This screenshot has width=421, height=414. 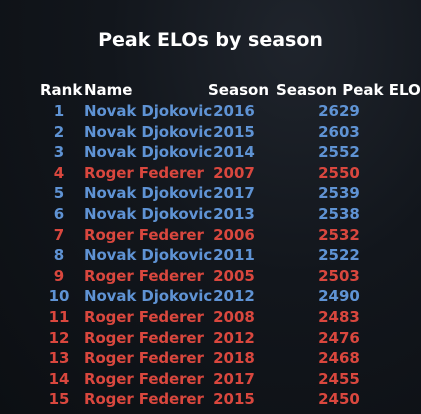 I want to click on cell-elo: 2539, so click(x=339, y=193).